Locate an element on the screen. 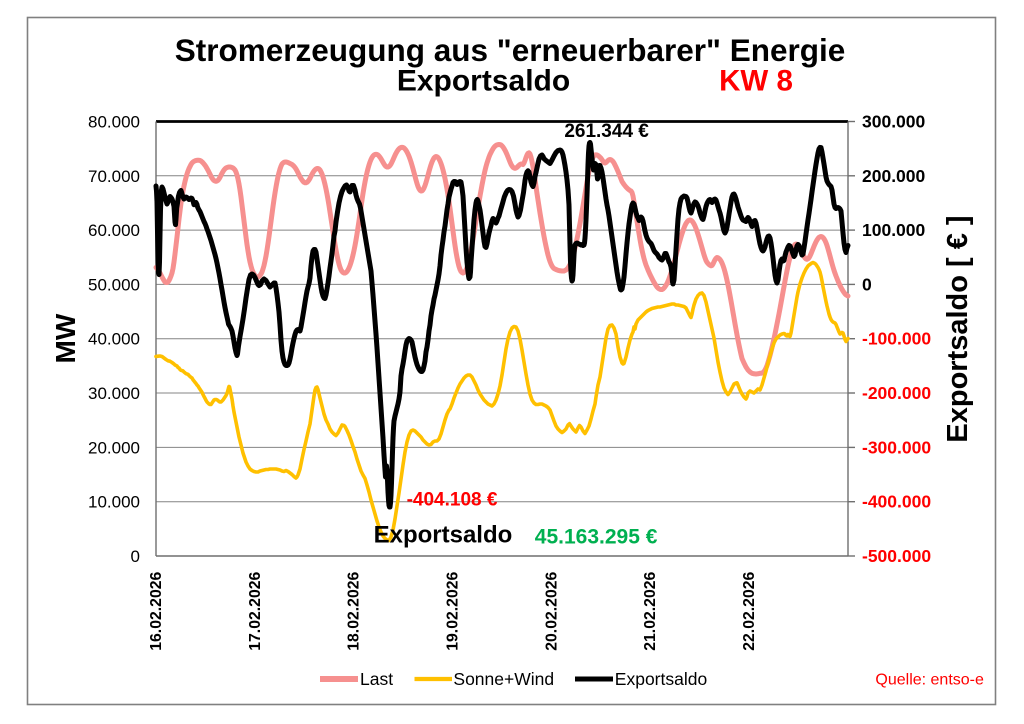  svg-text: 50.000 is located at coordinates (114, 284).